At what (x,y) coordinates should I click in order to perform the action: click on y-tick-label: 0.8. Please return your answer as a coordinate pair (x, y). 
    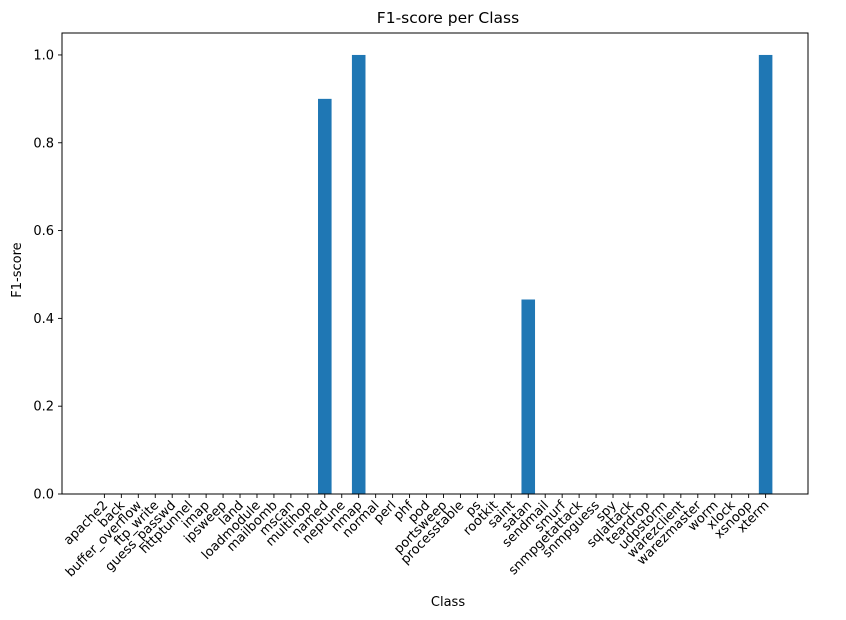
    Looking at the image, I should click on (43, 143).